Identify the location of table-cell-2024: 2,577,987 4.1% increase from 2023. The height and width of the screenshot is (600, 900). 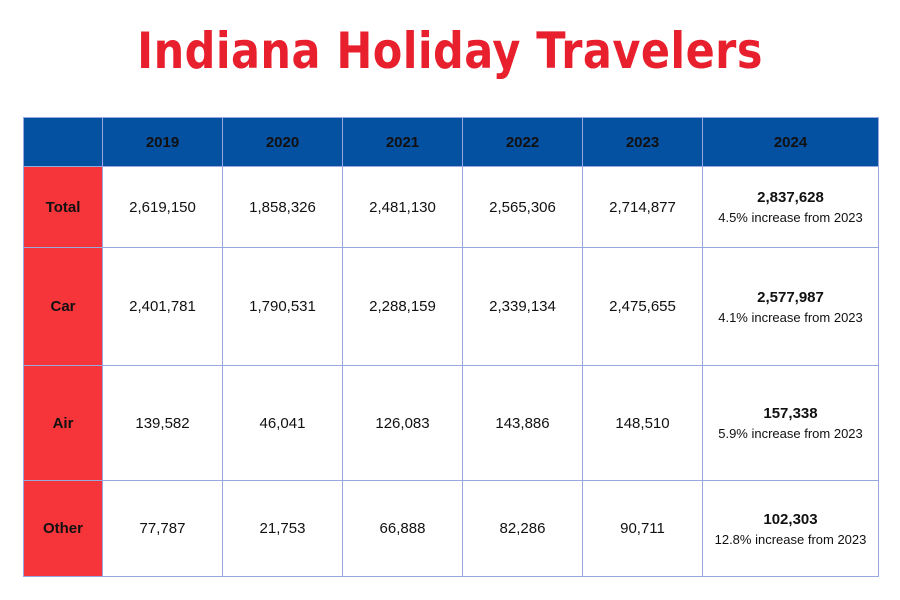
(790, 306).